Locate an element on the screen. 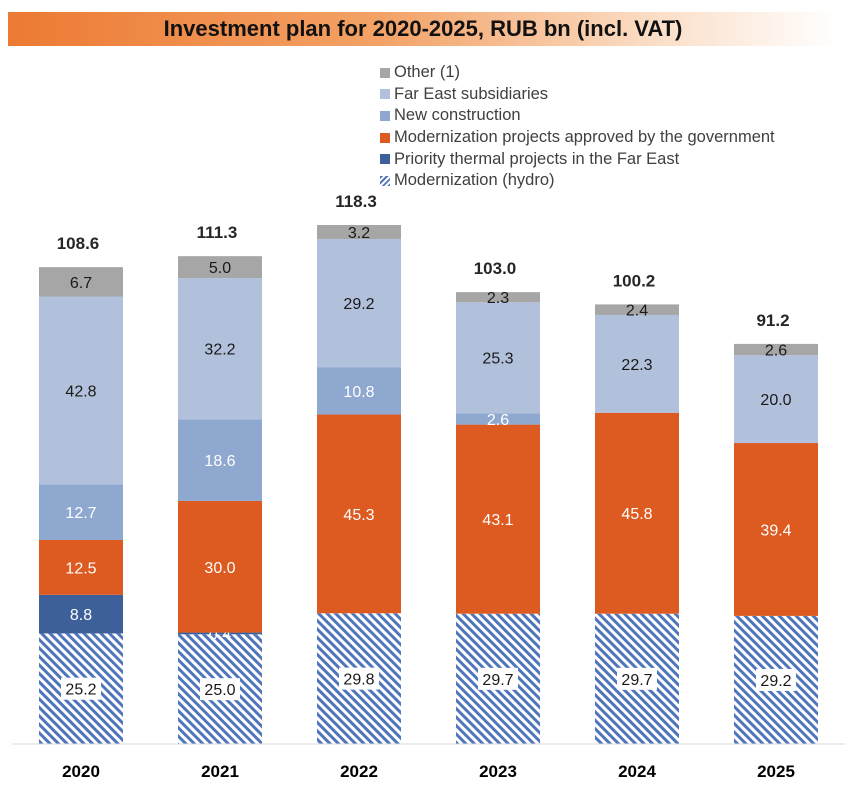 This screenshot has height=804, width=855. total-label-2020: 108.6 is located at coordinates (78, 243).